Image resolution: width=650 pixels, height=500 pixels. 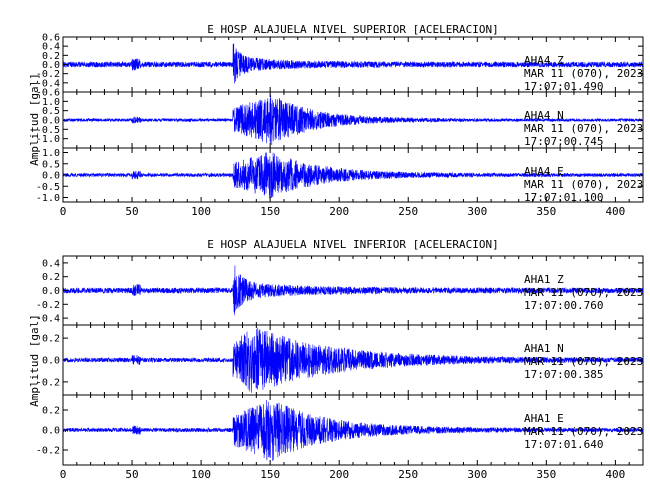 What do you see at coordinates (563, 86) in the screenshot?
I see `chart1-panel1-time: 17:07:01.490` at bounding box center [563, 86].